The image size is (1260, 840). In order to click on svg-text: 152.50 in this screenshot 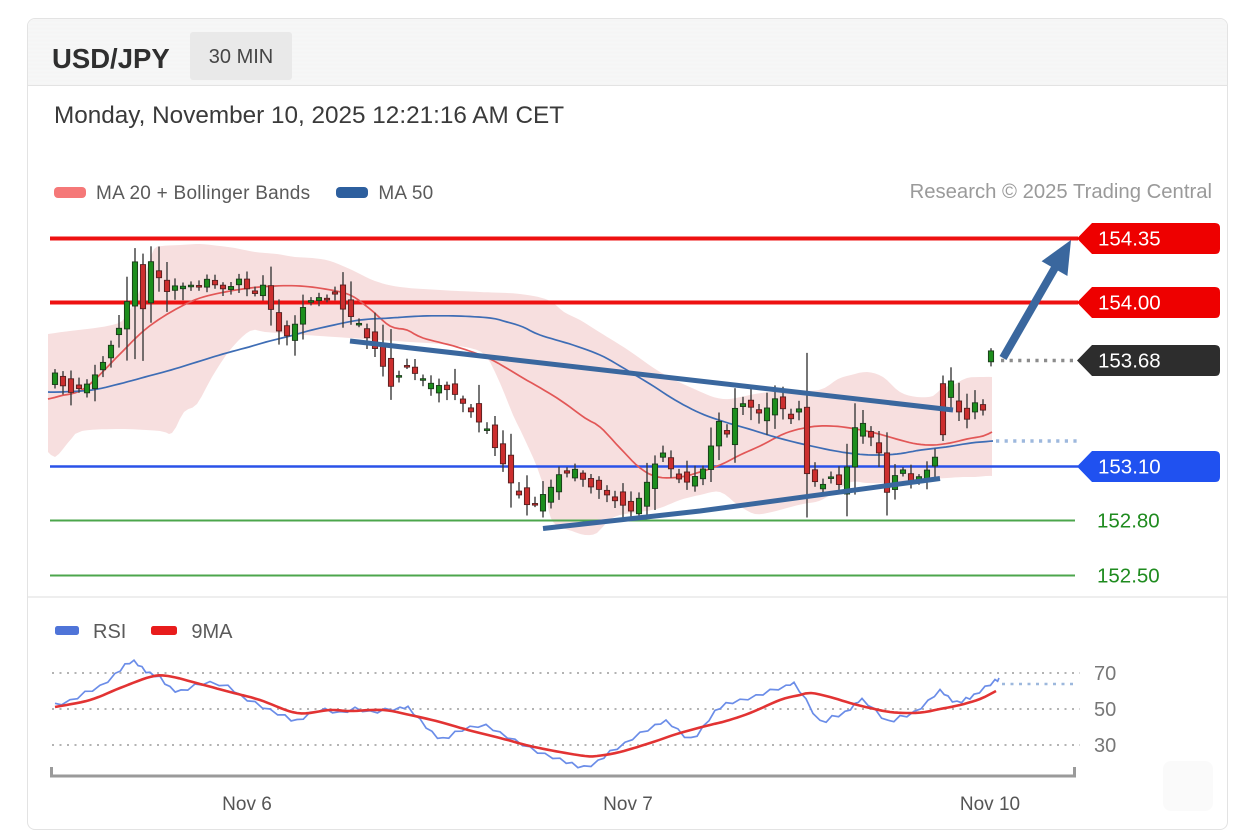, I will do `click(1128, 576)`.